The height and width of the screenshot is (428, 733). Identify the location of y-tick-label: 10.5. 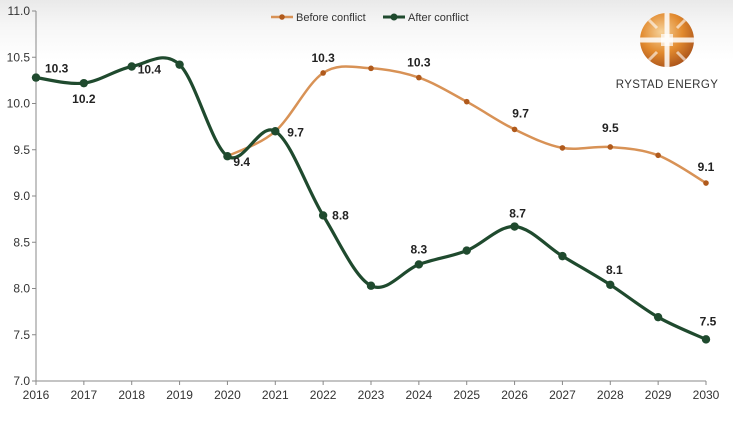
(19, 57).